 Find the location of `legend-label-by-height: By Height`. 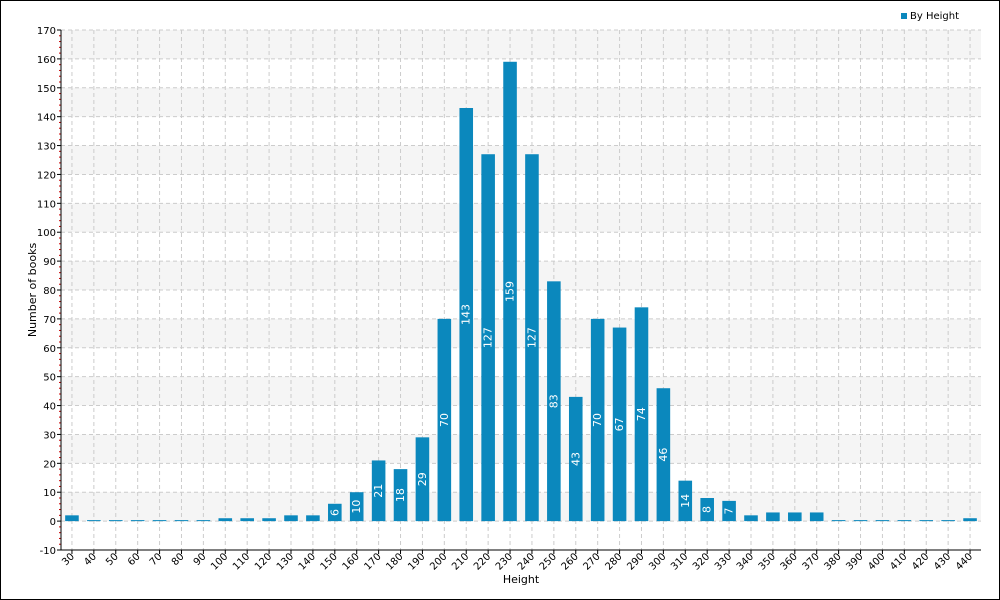

legend-label-by-height: By Height is located at coordinates (934, 16).